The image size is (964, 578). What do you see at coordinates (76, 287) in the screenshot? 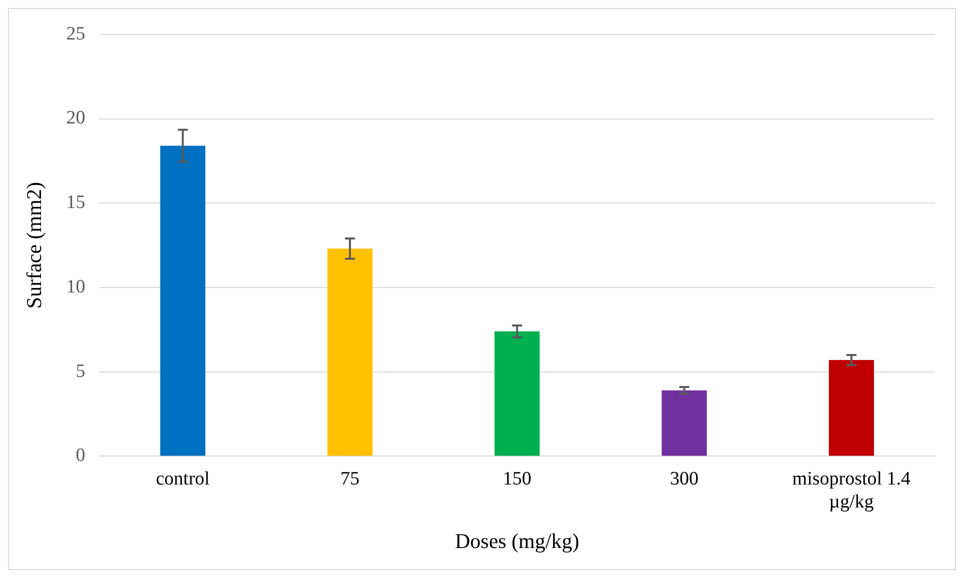
I see `y-tick-label: 10` at bounding box center [76, 287].